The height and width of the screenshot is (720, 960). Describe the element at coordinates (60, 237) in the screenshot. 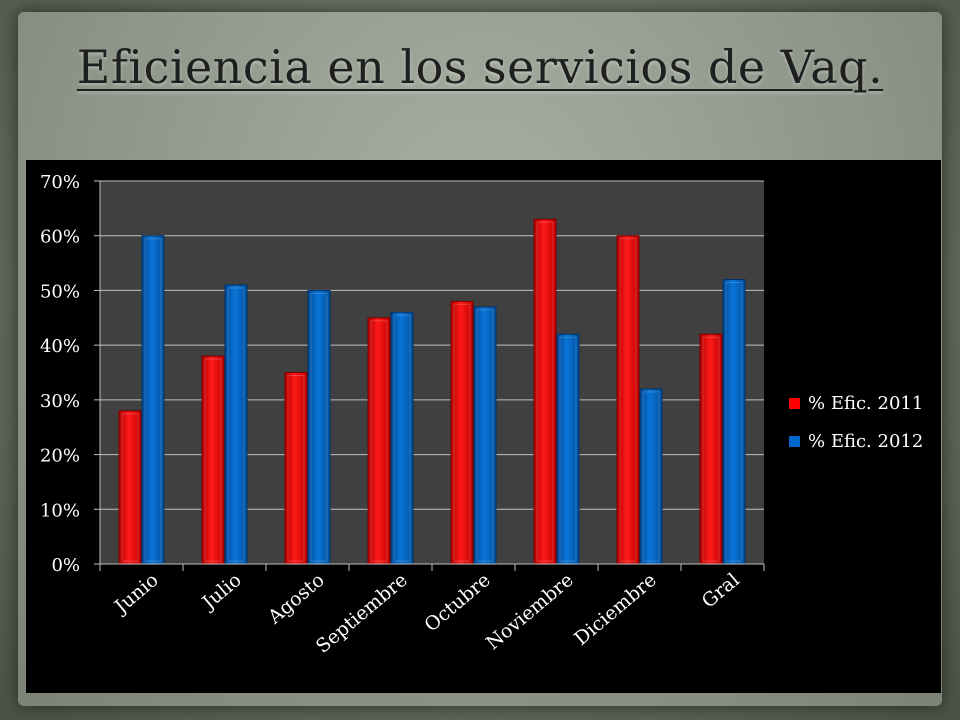

I see `y-tick-label: 60%` at that location.